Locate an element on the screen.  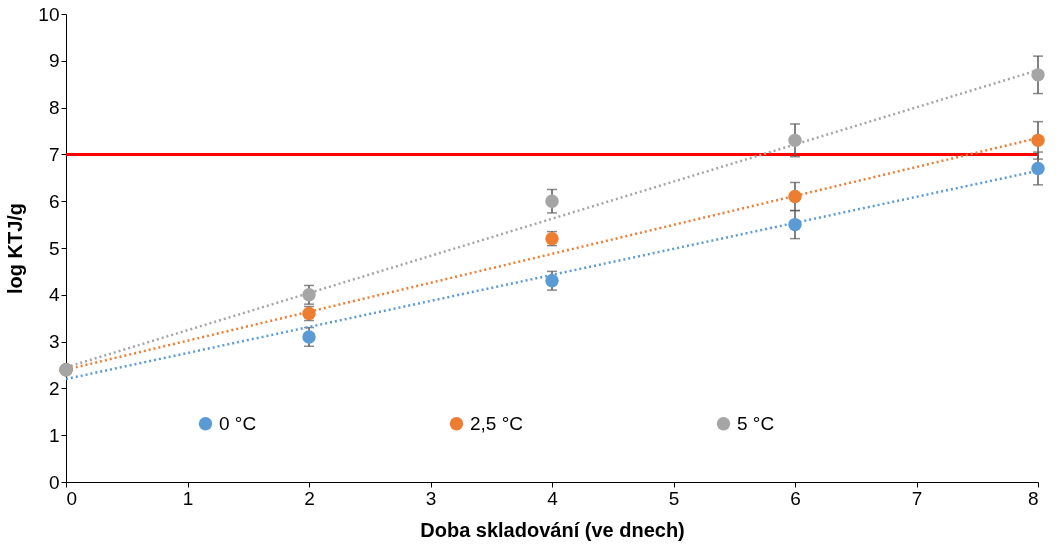
legend-label: 5 °C is located at coordinates (756, 423).